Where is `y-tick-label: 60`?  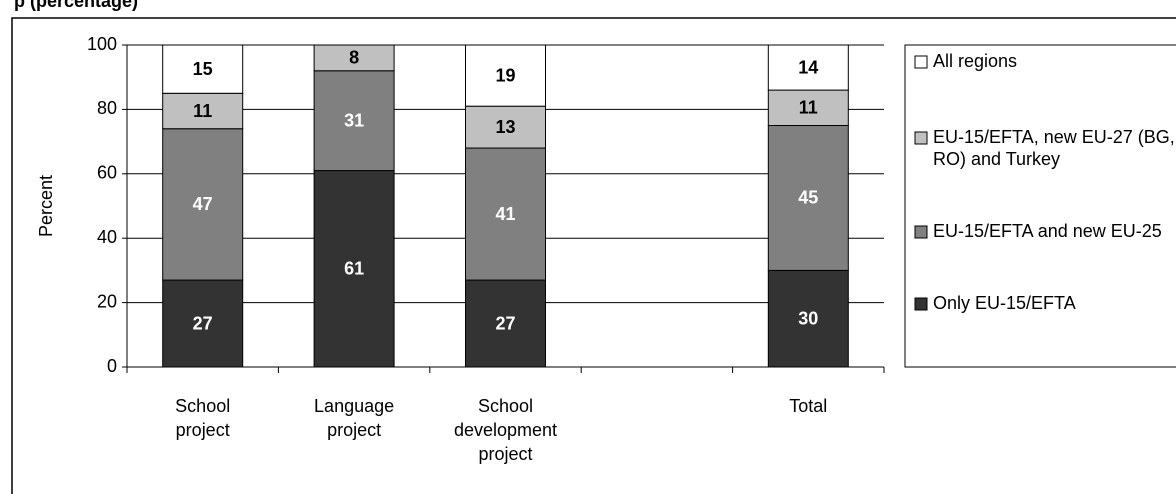 y-tick-label: 60 is located at coordinates (107, 173).